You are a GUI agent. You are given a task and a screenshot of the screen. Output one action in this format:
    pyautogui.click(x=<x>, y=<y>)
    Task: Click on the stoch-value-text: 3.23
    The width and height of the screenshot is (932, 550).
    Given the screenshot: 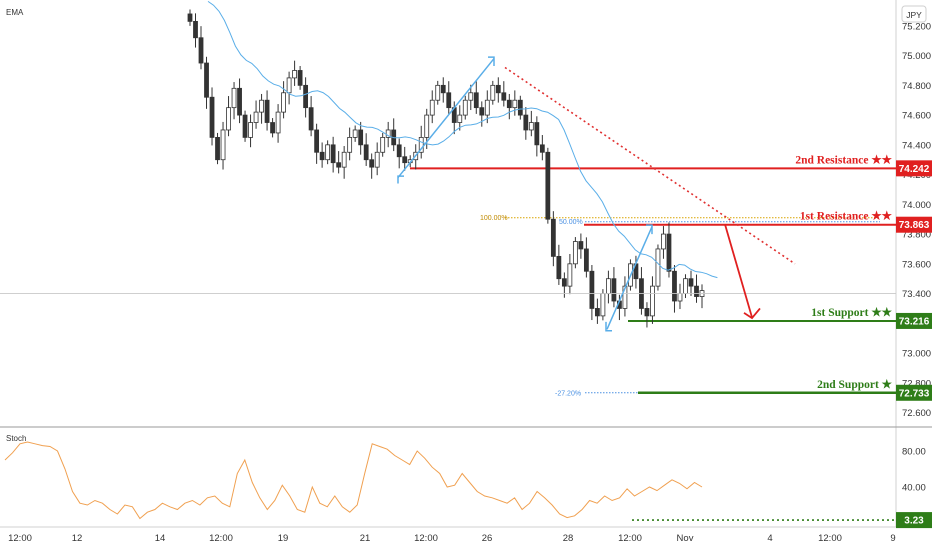 What is the action you would take?
    pyautogui.click(x=914, y=521)
    